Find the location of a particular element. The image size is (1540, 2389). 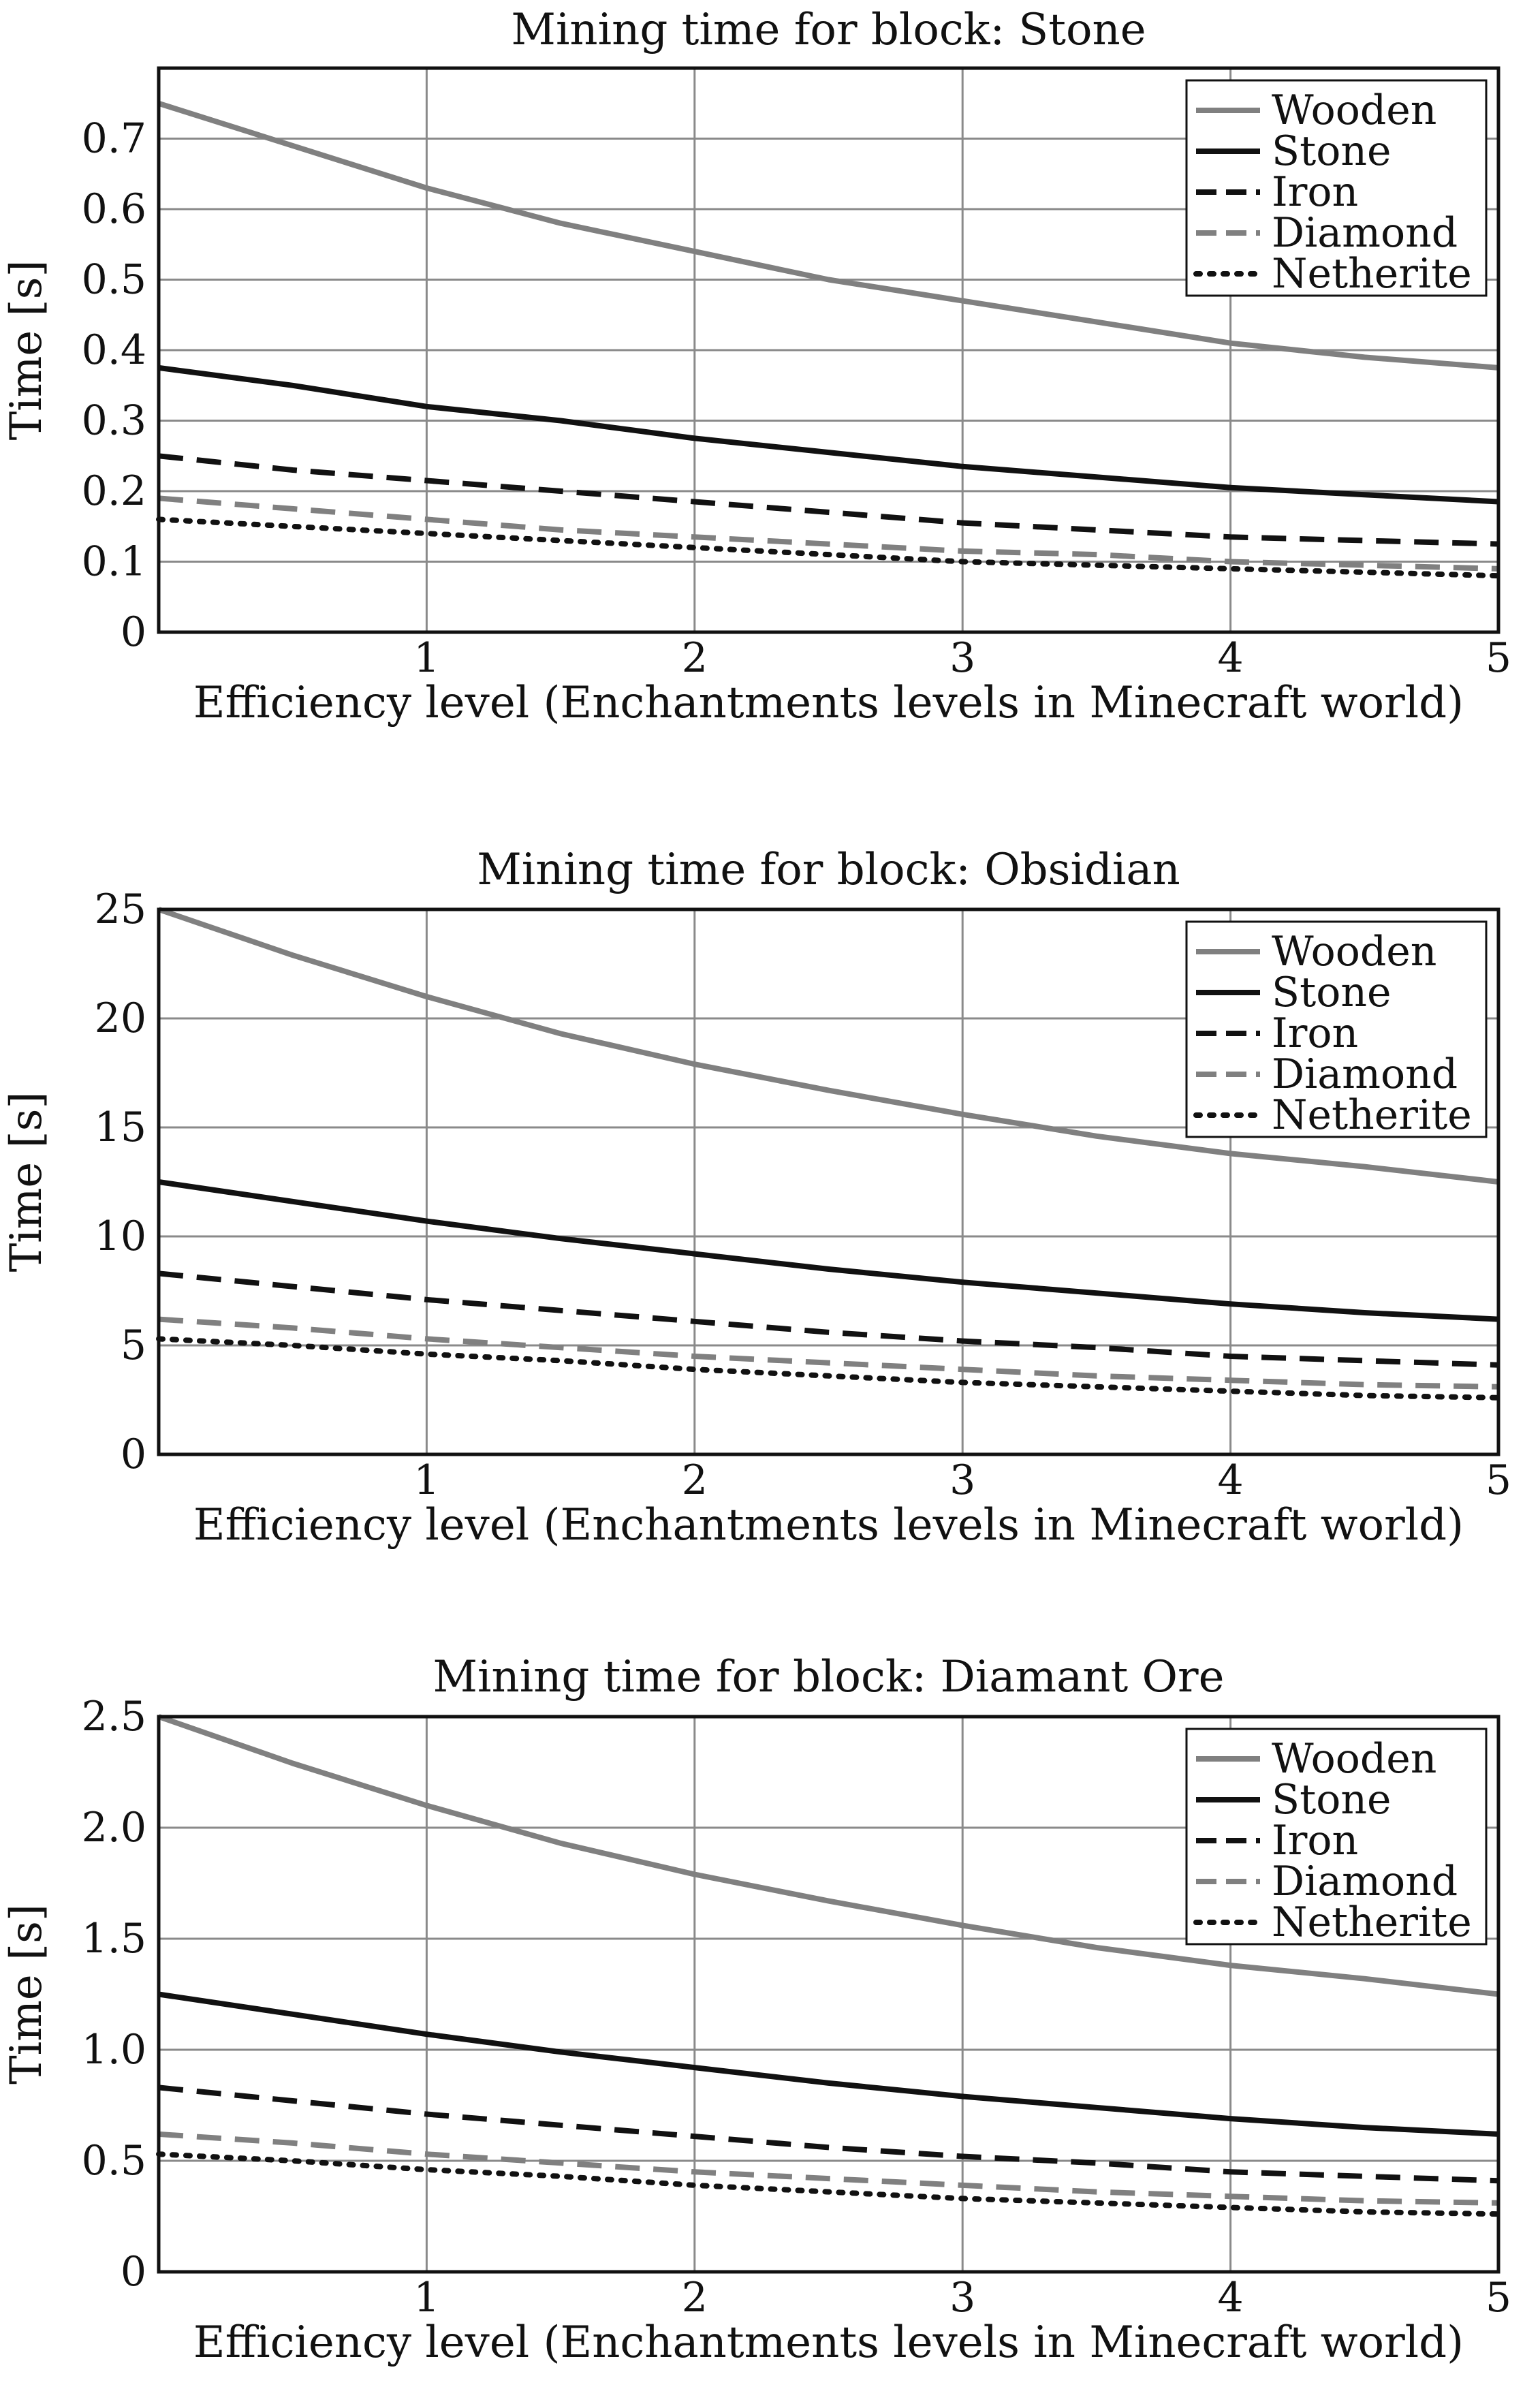

chart-title: Mining time for block: Diamant Ore is located at coordinates (829, 1677).